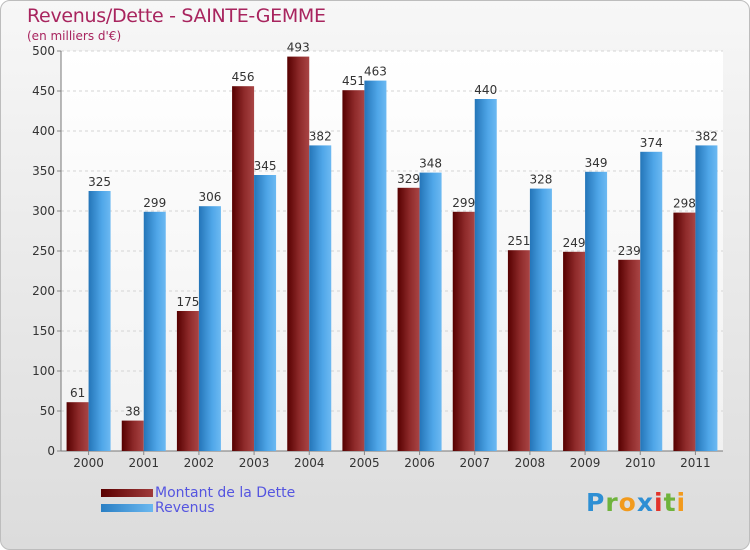 The height and width of the screenshot is (550, 750). I want to click on x-tick-label: 2001, so click(143, 463).